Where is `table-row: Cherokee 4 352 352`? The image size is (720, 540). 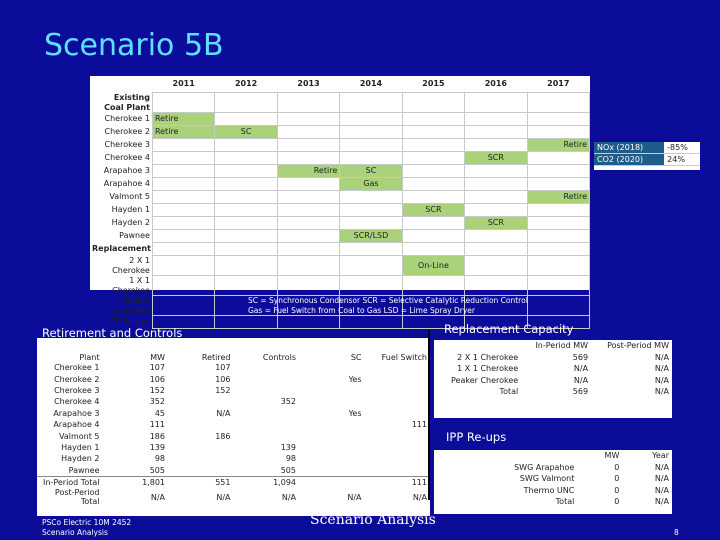
table-row: Cherokee 4 352 352 is located at coordinates (233, 401).